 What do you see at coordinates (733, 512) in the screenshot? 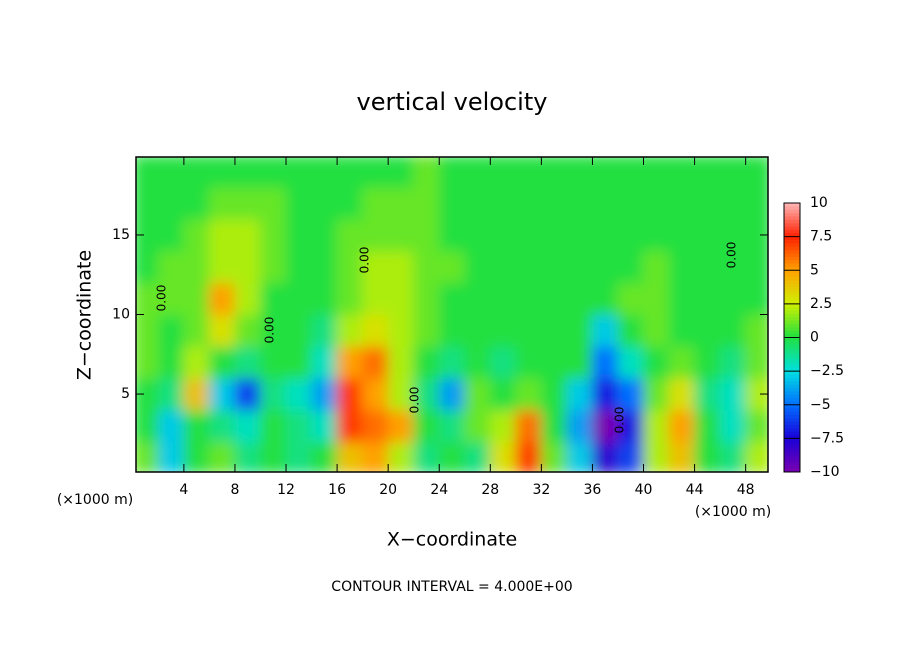
I see `x-unit: (×1000 m)` at bounding box center [733, 512].